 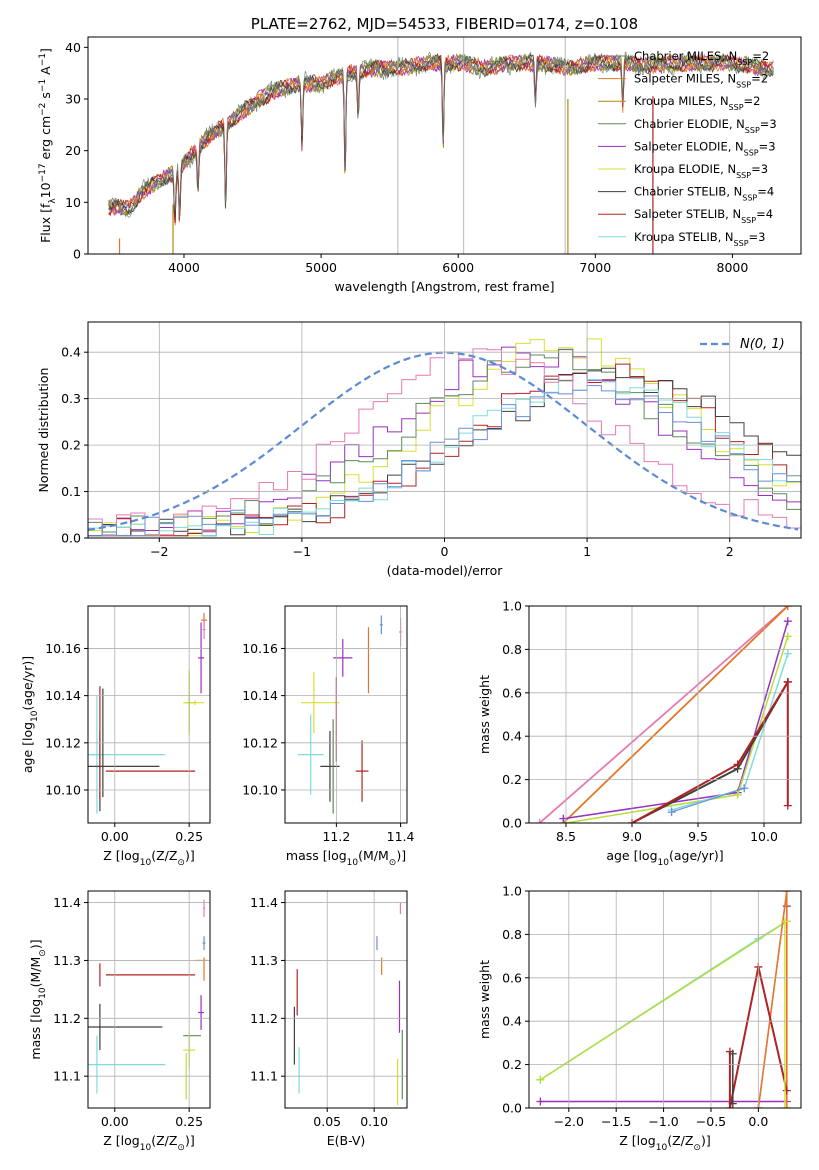 What do you see at coordinates (663, 1121) in the screenshot?
I see `x-tick-label: −1.0` at bounding box center [663, 1121].